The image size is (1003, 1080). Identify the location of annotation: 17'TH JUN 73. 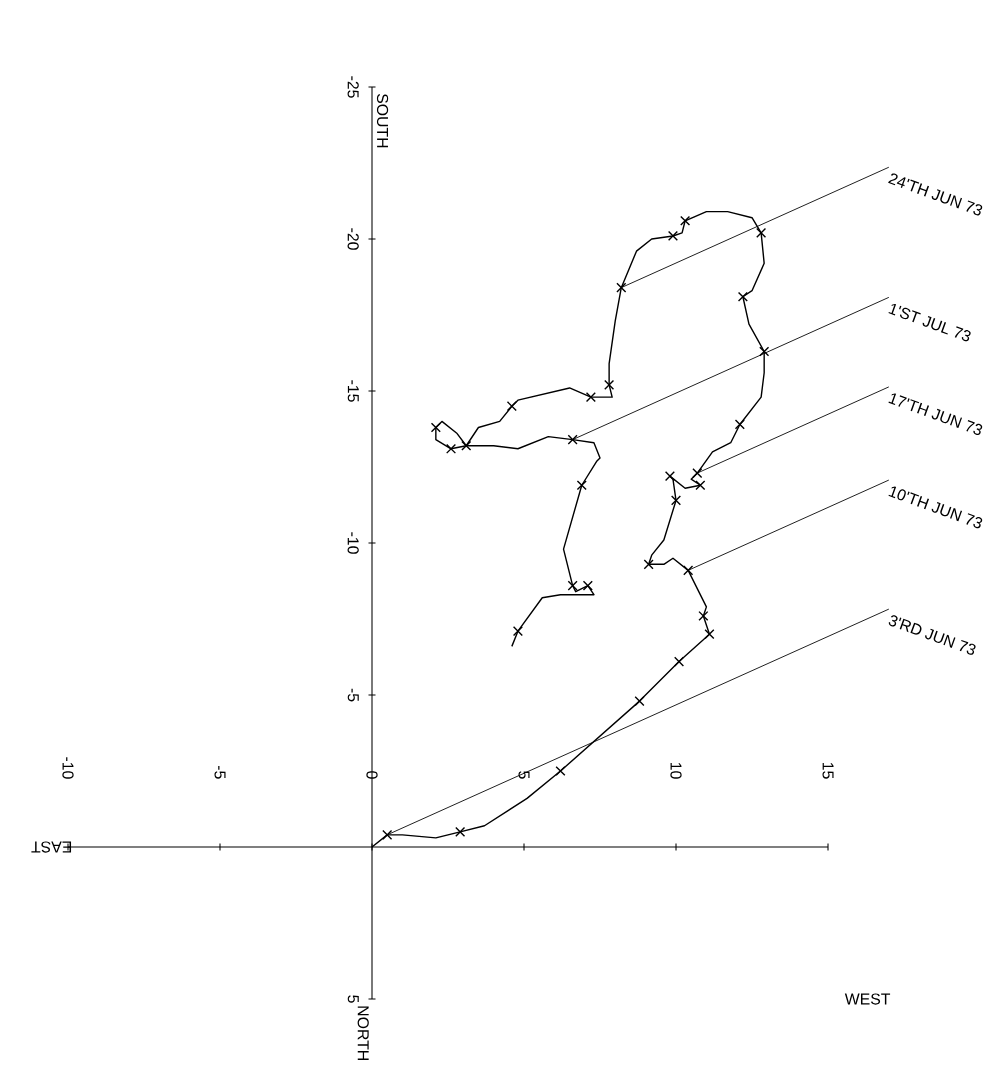
(935, 414).